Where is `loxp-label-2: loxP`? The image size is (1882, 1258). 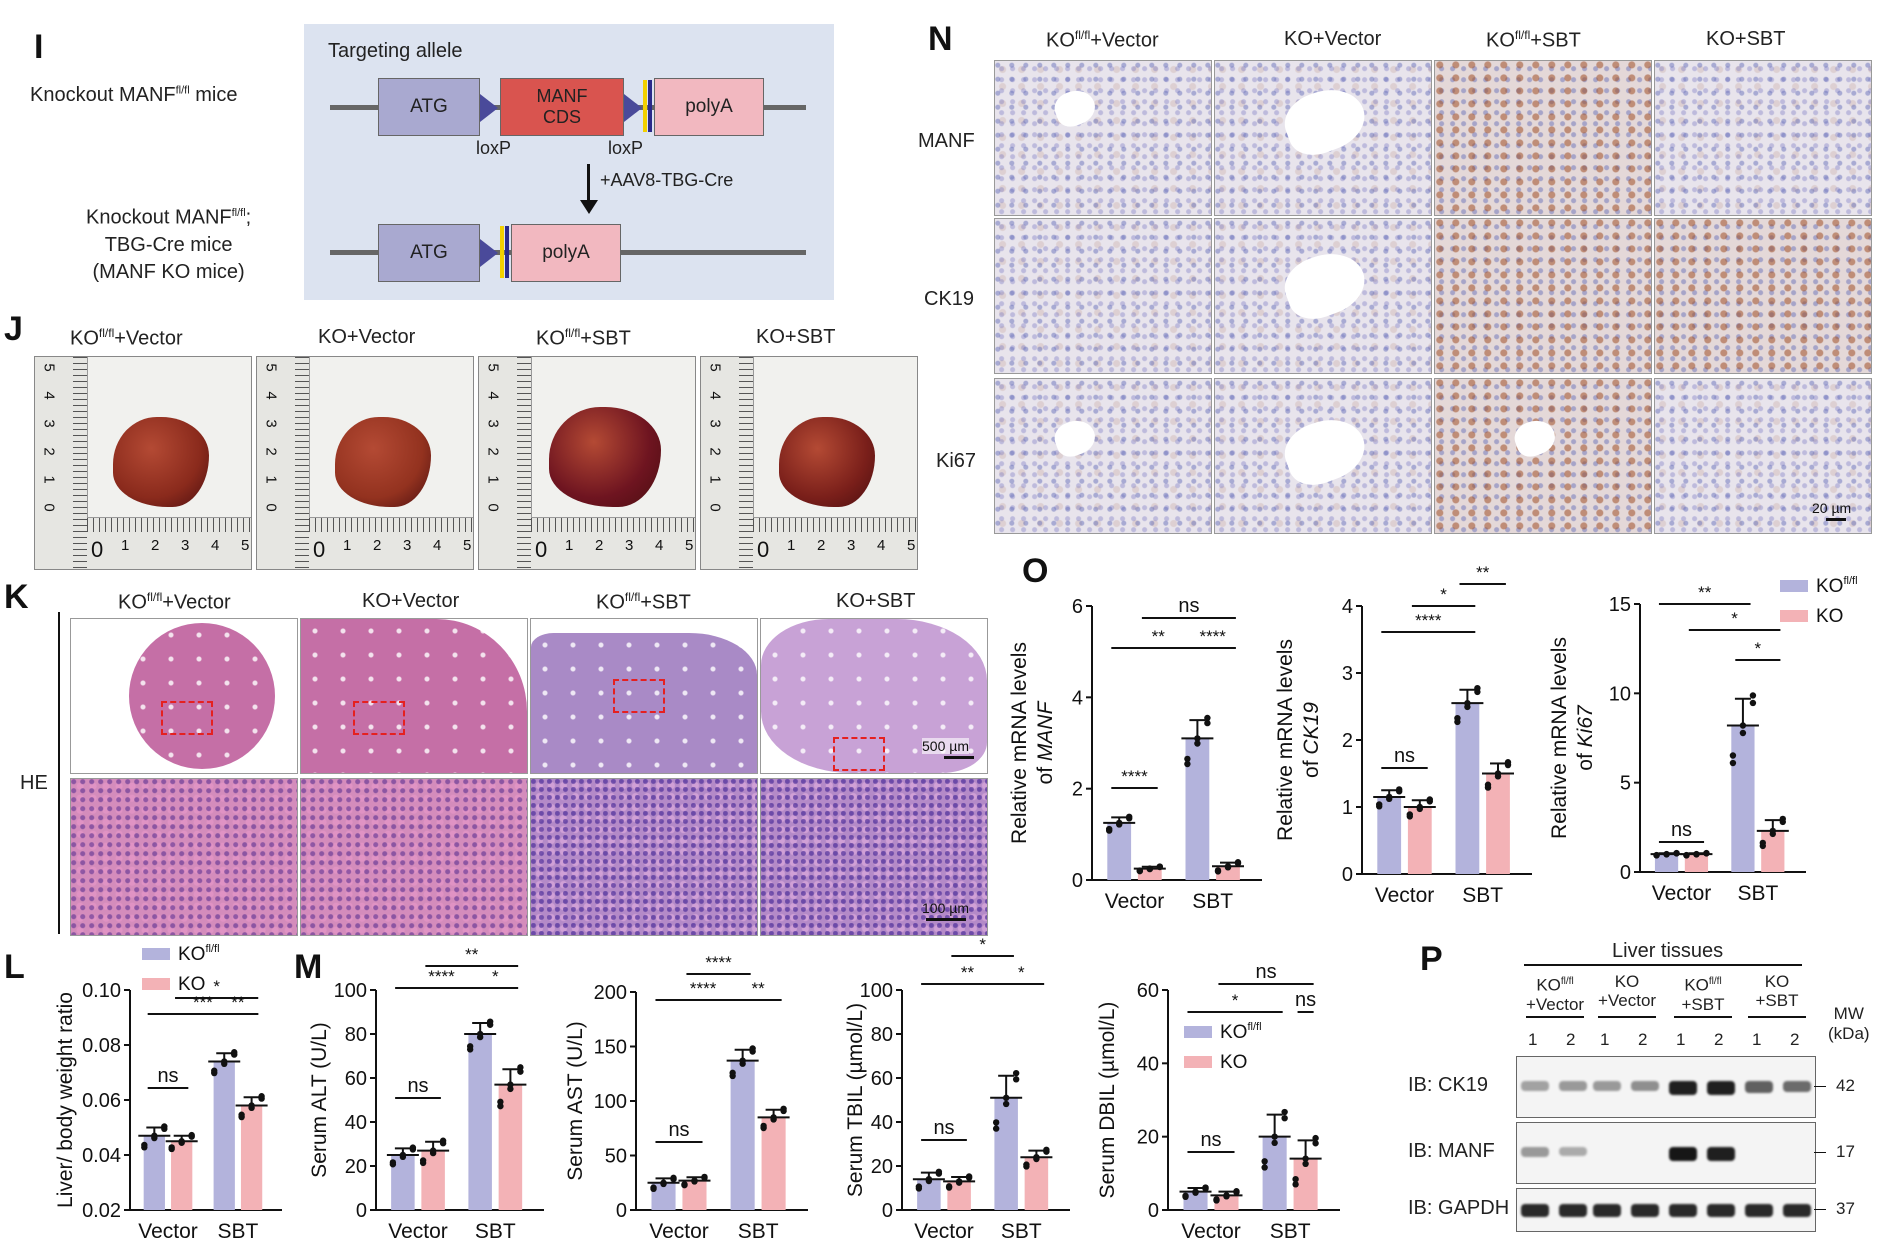 loxp-label-2: loxP is located at coordinates (626, 148).